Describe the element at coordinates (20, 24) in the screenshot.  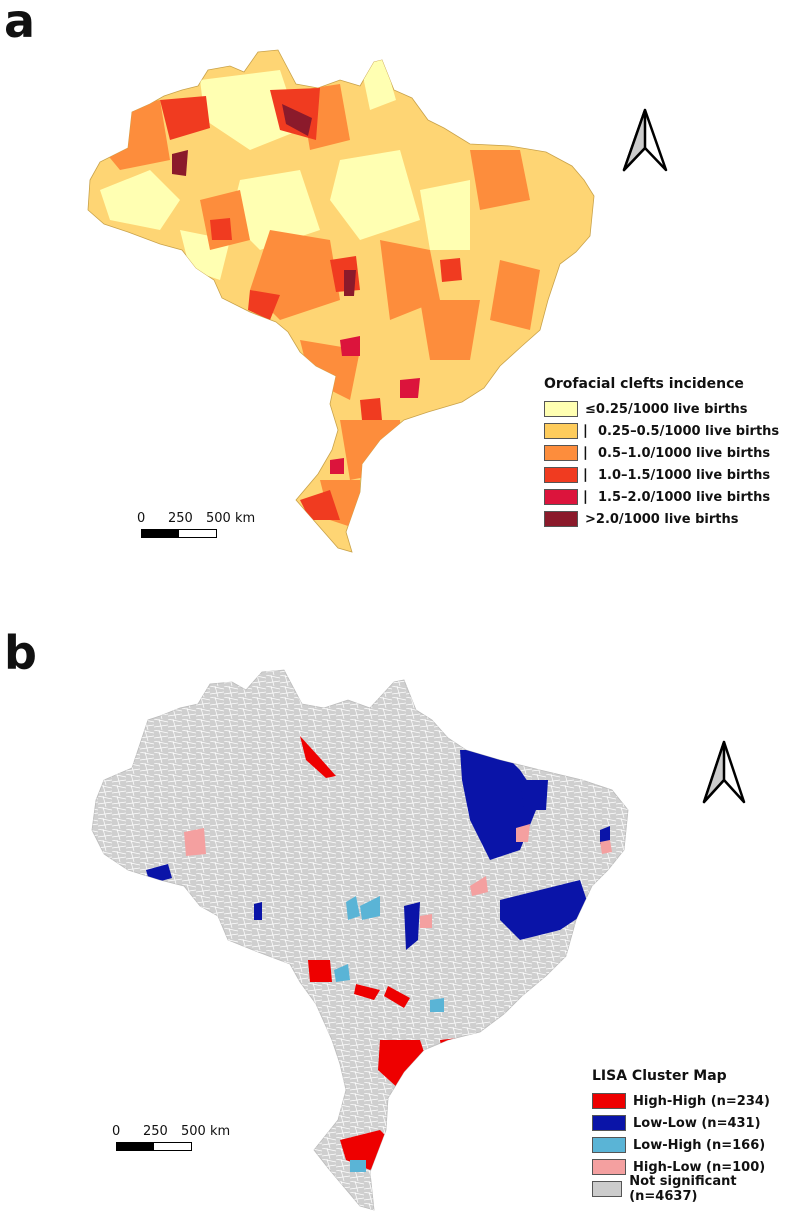
I see `panel-a-letter: a` at that location.